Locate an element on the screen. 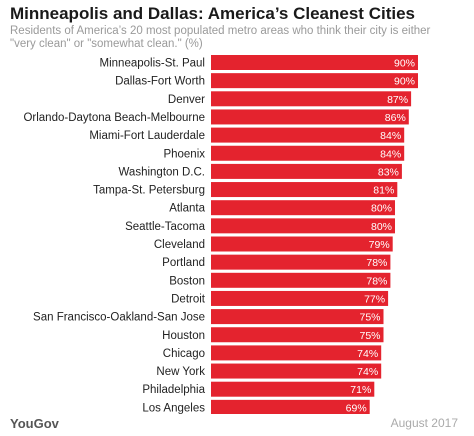  category-label: Atlanta is located at coordinates (187, 209).